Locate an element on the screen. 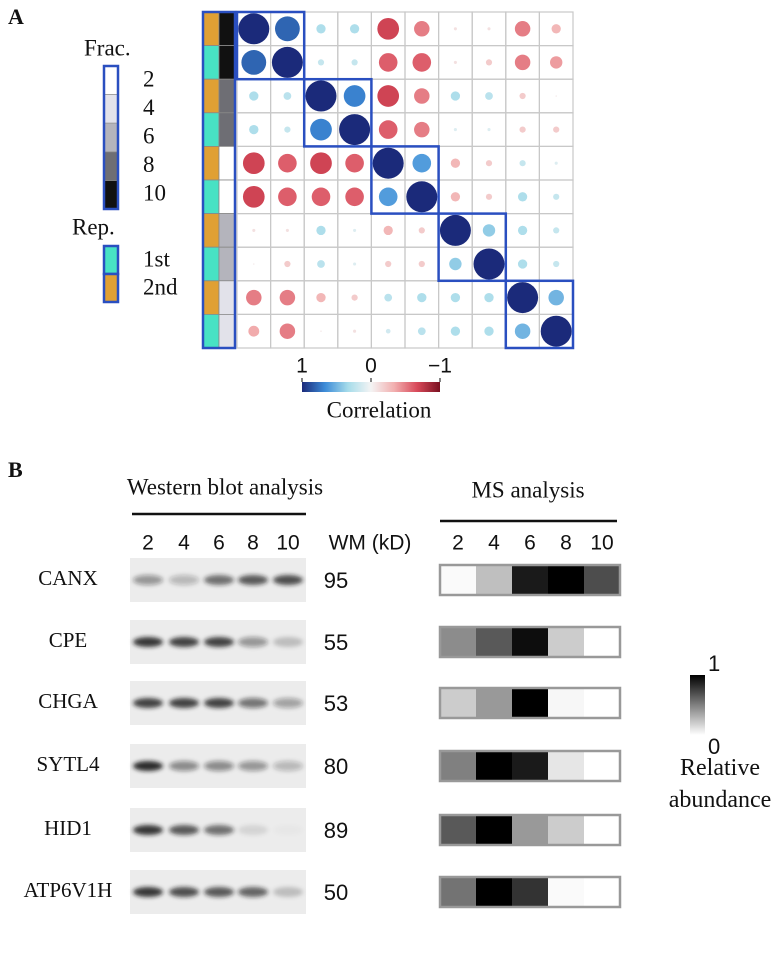 This screenshot has width=776, height=978. legend-label: 2 is located at coordinates (149, 78).